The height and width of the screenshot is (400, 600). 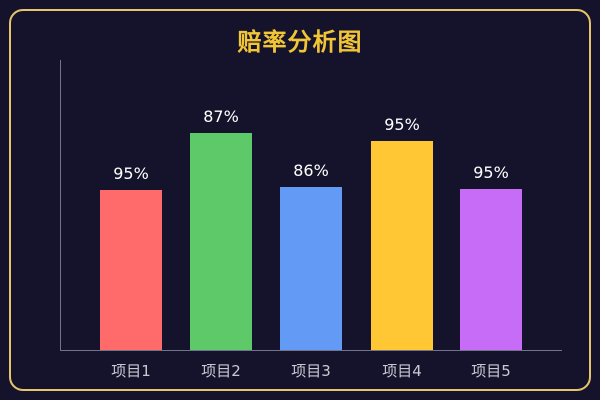 I want to click on bar-group-5: 95% 项目5, so click(x=491, y=271).